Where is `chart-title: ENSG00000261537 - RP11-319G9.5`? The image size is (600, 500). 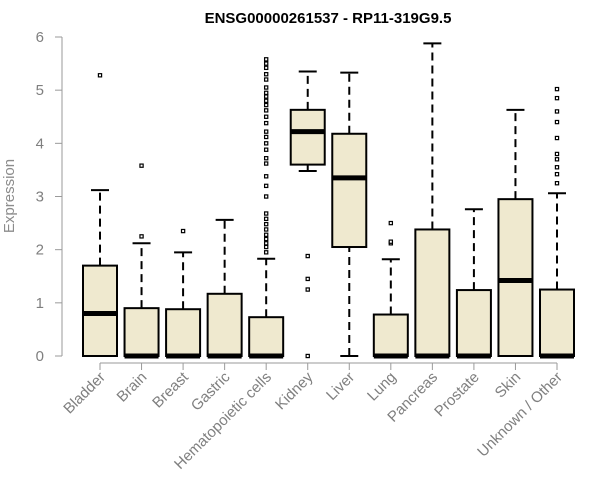 chart-title: ENSG00000261537 - RP11-319G9.5 is located at coordinates (328, 18).